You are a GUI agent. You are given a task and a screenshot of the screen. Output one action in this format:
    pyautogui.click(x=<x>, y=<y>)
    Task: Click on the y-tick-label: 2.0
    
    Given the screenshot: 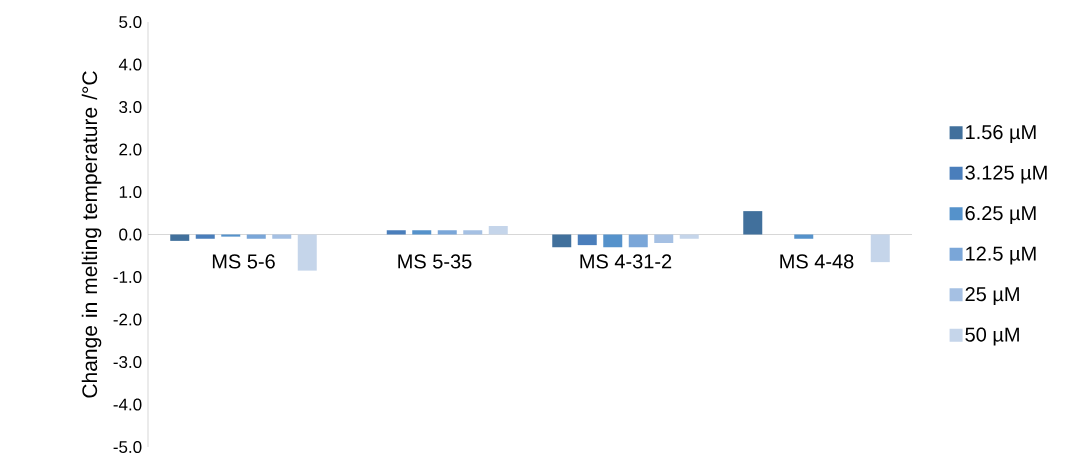 What is the action you would take?
    pyautogui.click(x=130, y=149)
    